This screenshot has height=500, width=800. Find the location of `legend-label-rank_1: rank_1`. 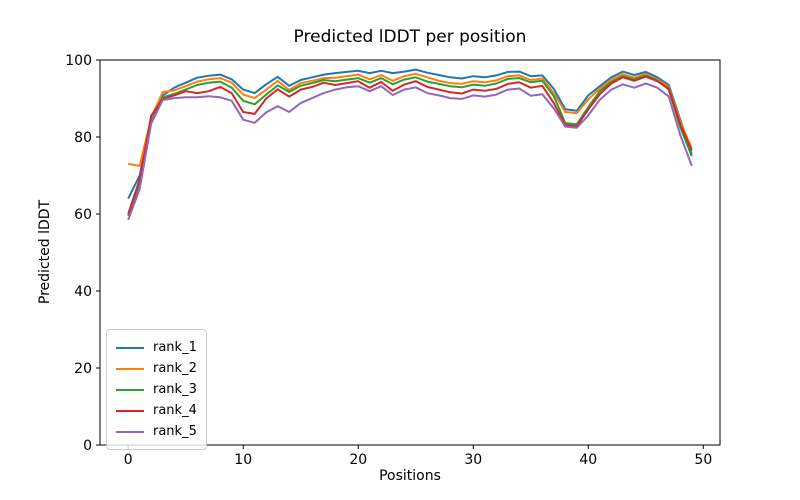

legend-label-rank_1: rank_1 is located at coordinates (175, 347).